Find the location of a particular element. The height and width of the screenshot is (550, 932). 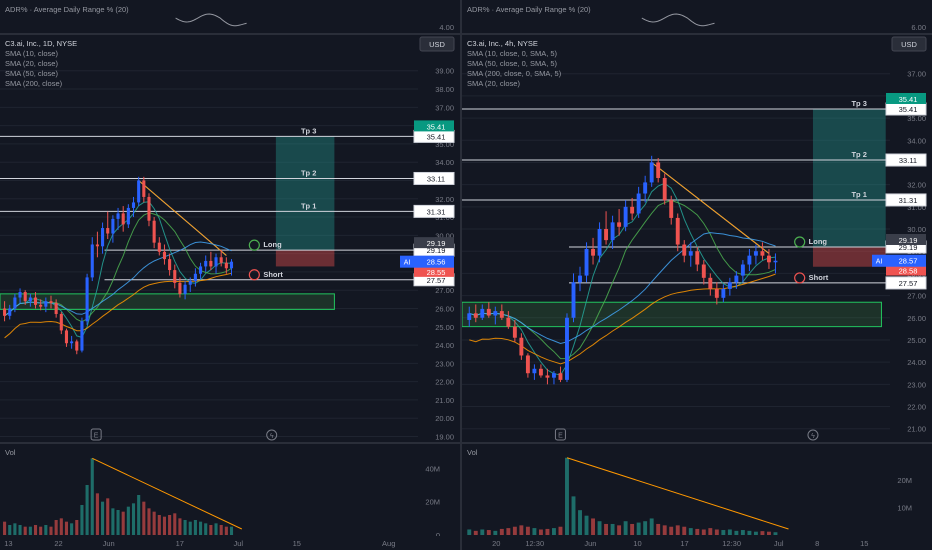

indicator-legend-item: SMA (10, close, 0, SMA, 5) is located at coordinates (512, 53).